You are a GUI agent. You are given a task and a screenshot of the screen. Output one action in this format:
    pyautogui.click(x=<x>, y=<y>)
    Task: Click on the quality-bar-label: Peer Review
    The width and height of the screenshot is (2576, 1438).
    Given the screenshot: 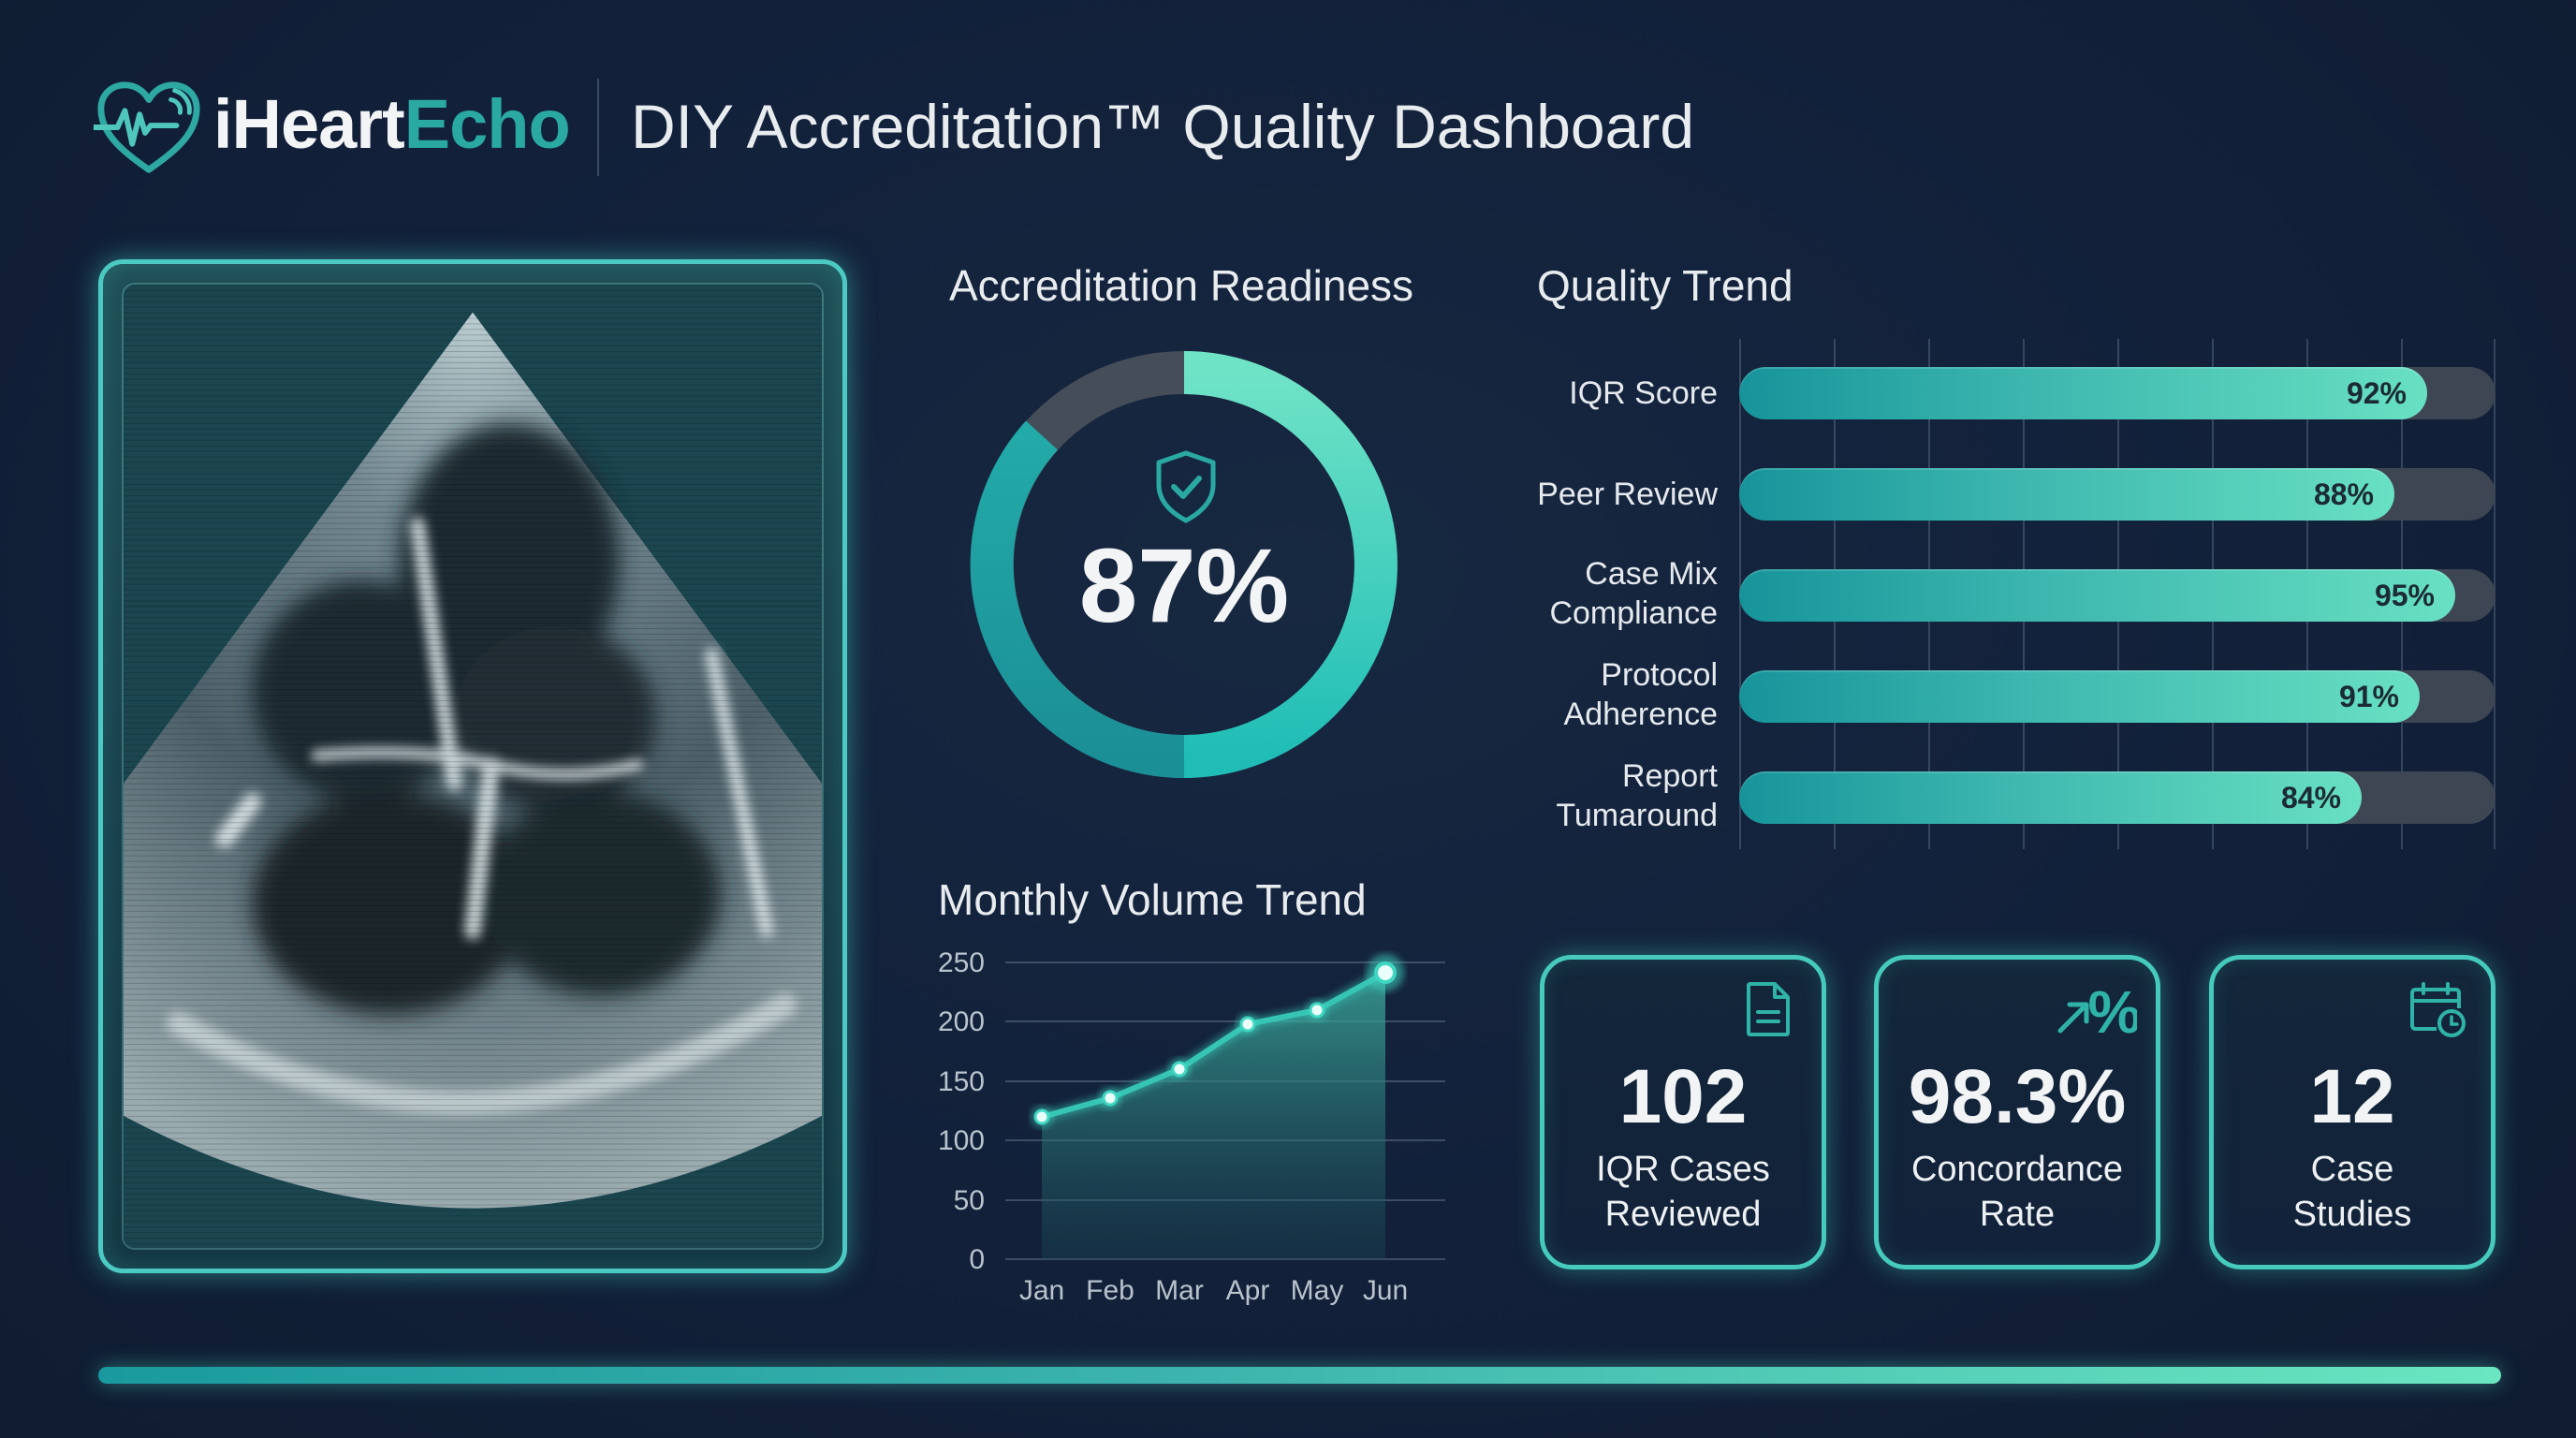 What is the action you would take?
    pyautogui.click(x=1627, y=494)
    